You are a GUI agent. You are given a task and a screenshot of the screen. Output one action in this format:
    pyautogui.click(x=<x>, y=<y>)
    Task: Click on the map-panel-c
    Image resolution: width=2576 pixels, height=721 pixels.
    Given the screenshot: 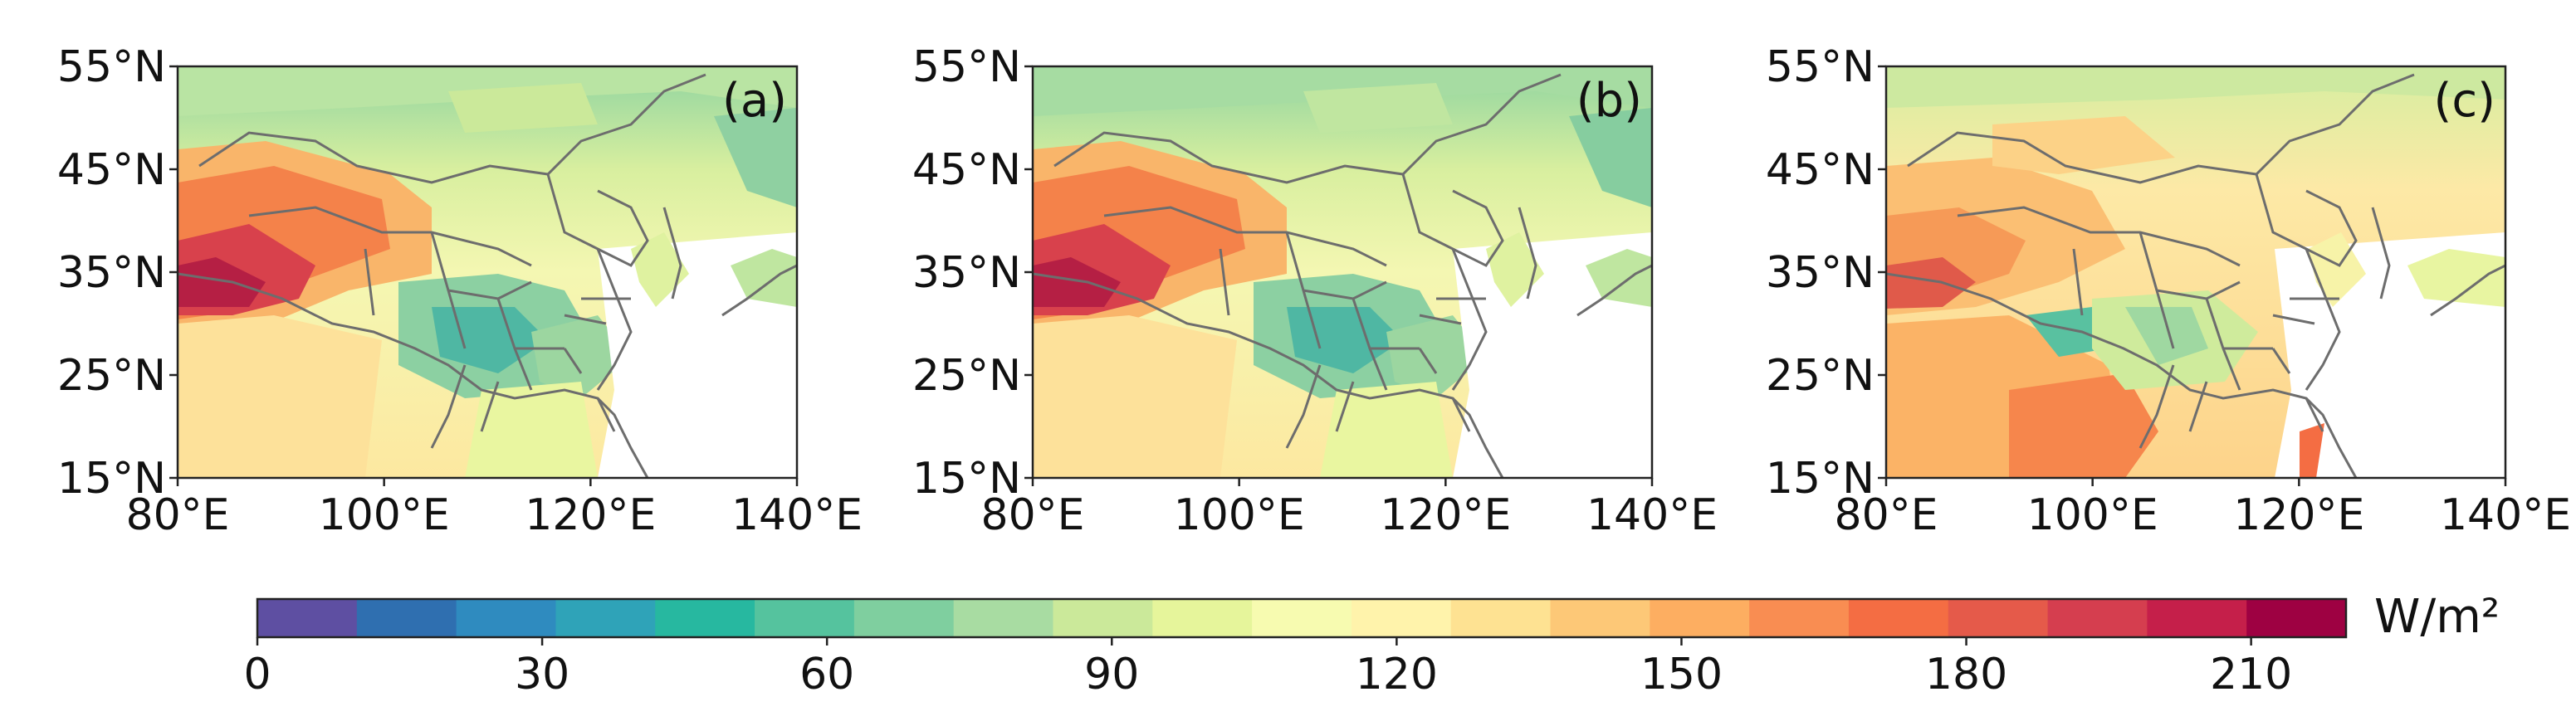 What is the action you would take?
    pyautogui.click(x=2195, y=272)
    